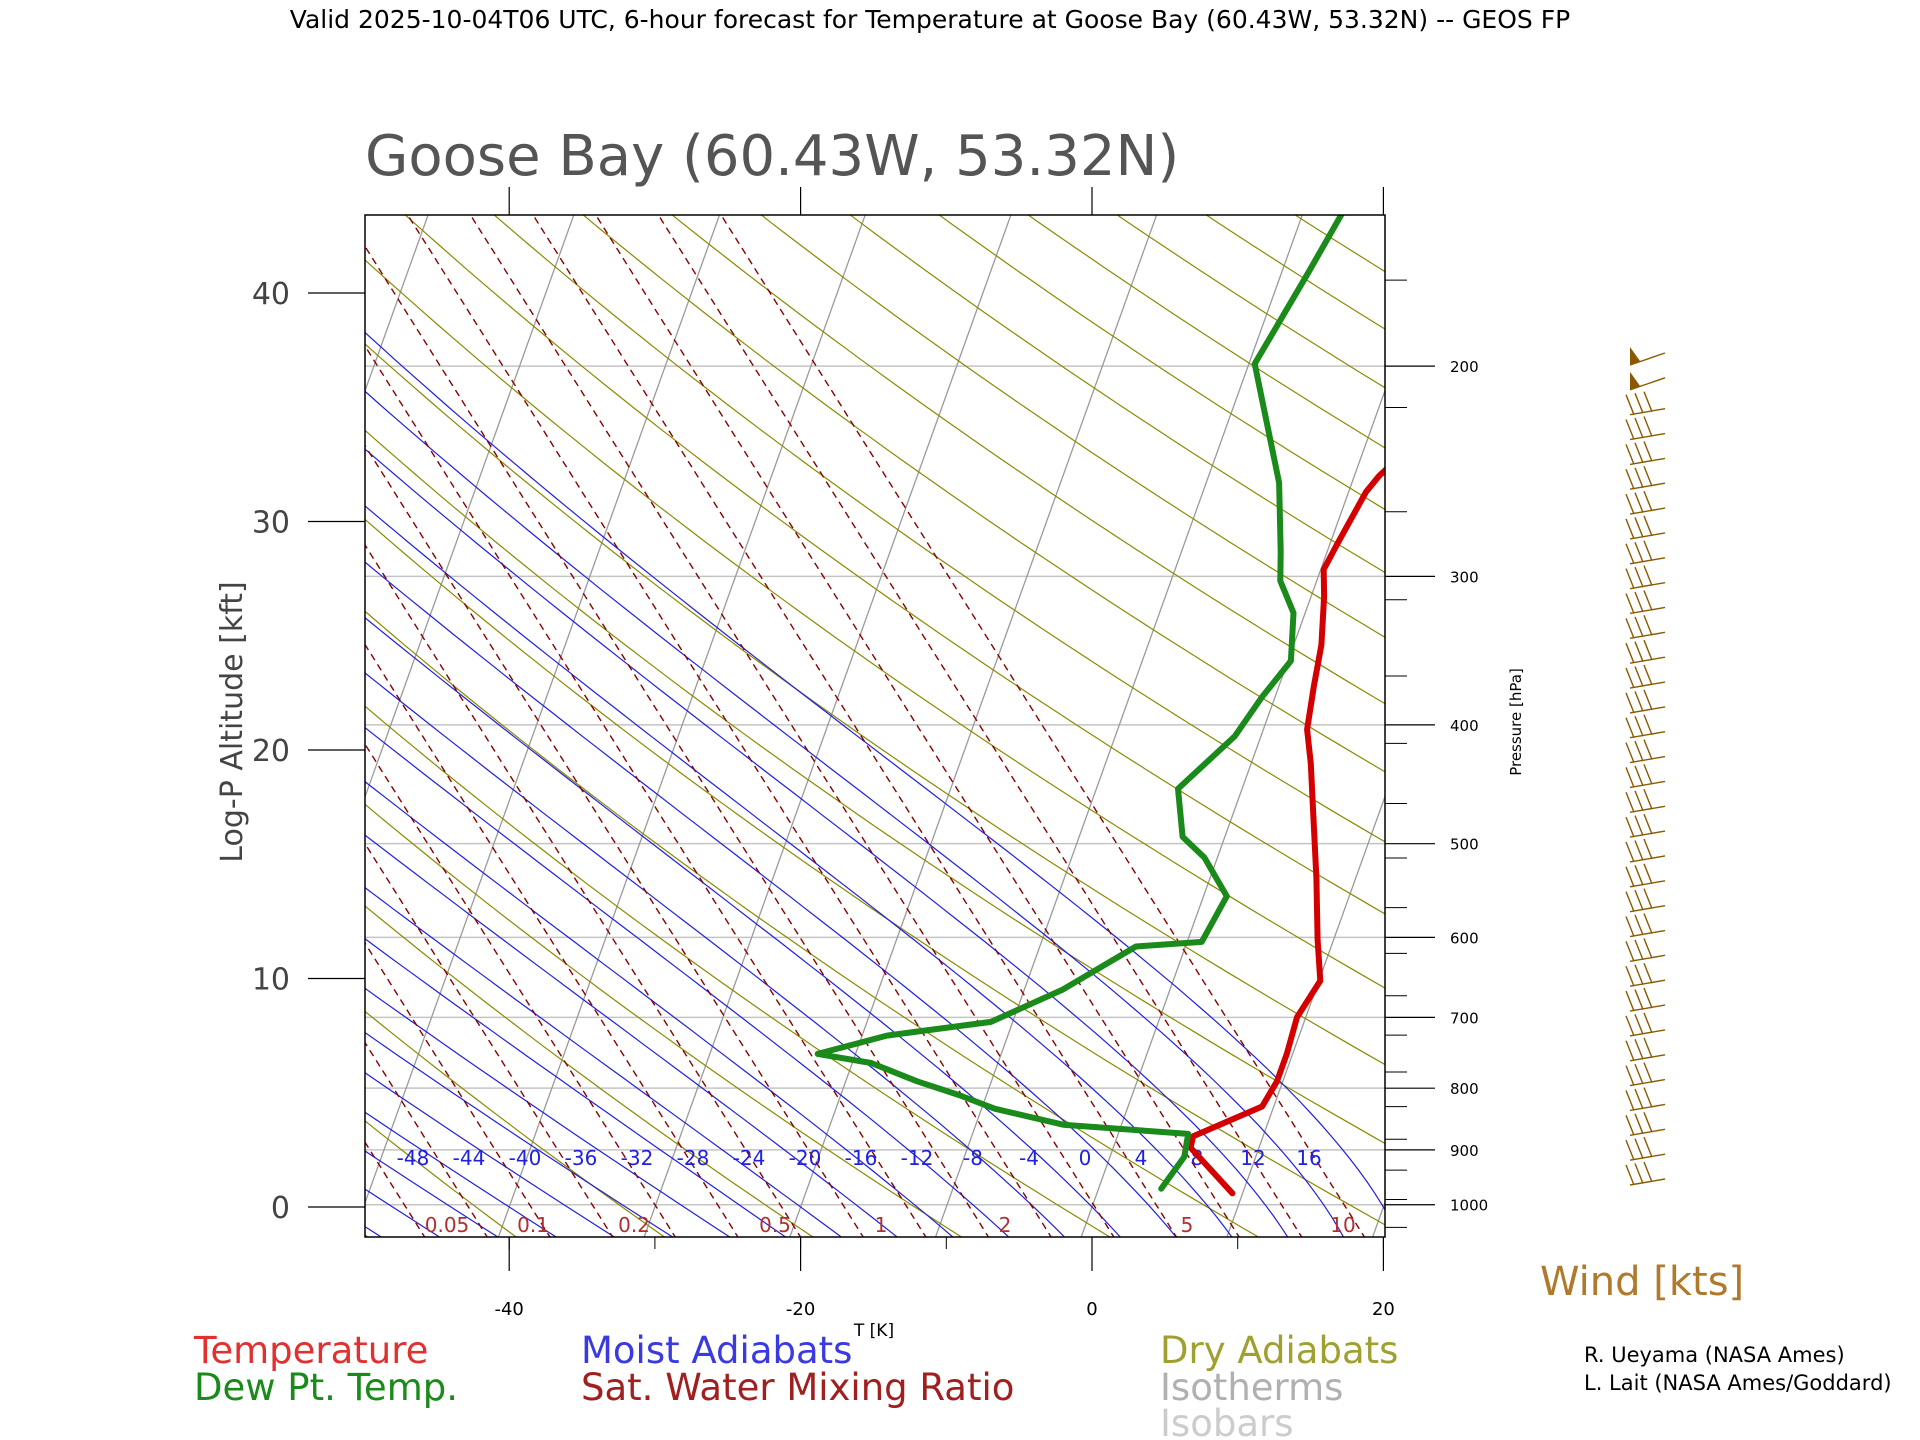  Describe the element at coordinates (1642, 1282) in the screenshot. I see `wind-label: Wind [kts]` at that location.